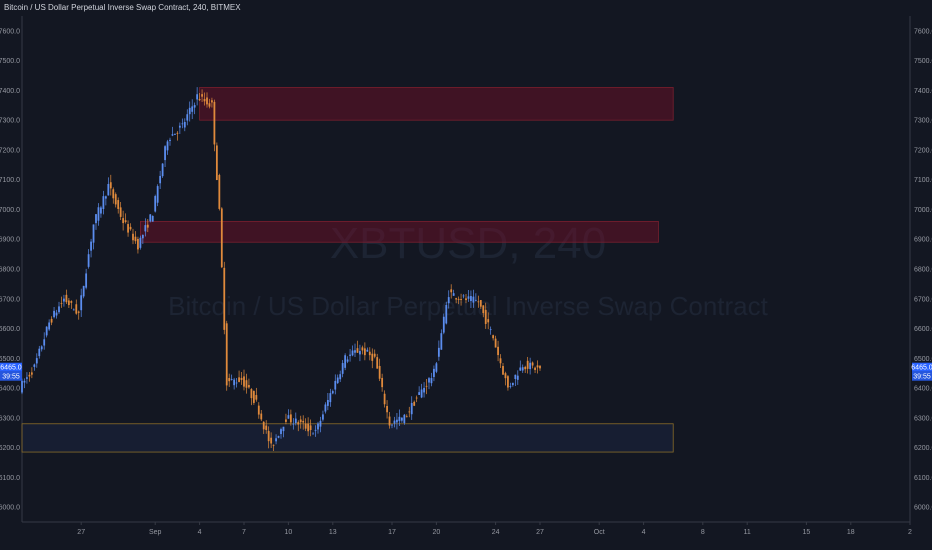 The height and width of the screenshot is (550, 932). I want to click on y-tick-label-left: 6600.0, so click(10, 329).